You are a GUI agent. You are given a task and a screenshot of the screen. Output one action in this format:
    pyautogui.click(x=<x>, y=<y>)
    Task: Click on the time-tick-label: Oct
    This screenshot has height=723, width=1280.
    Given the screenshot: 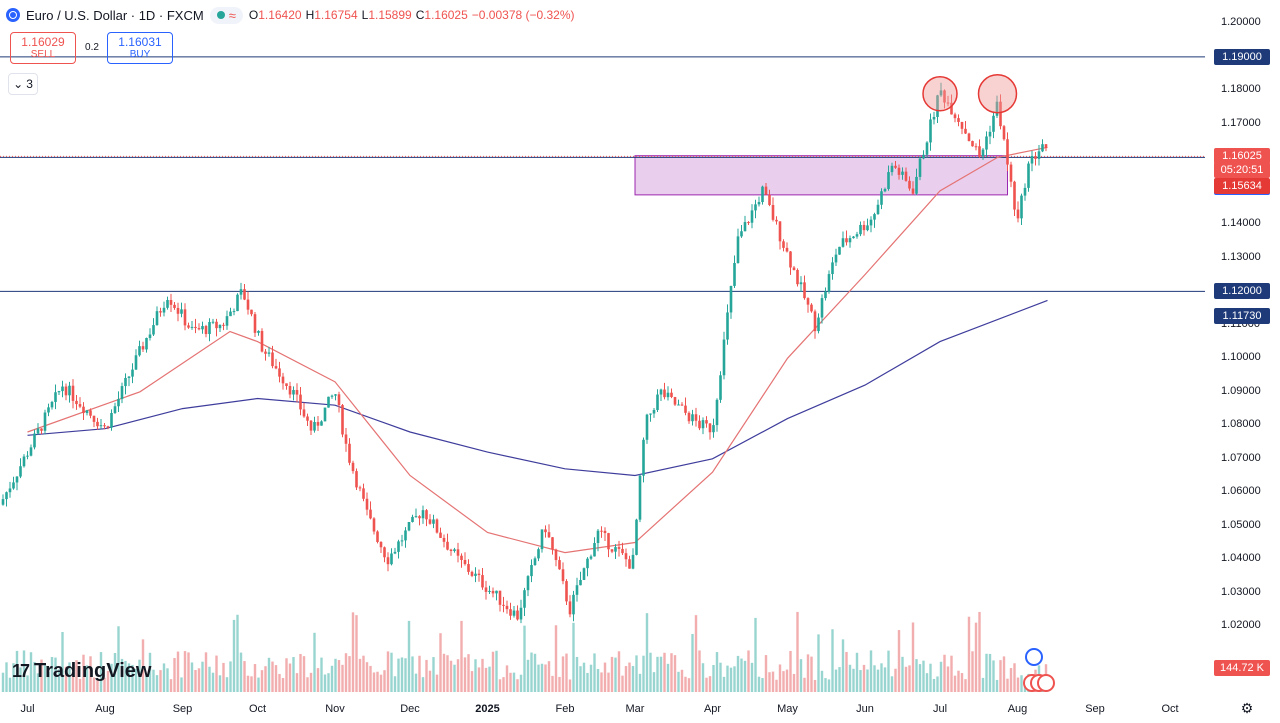 What is the action you would take?
    pyautogui.click(x=1170, y=709)
    